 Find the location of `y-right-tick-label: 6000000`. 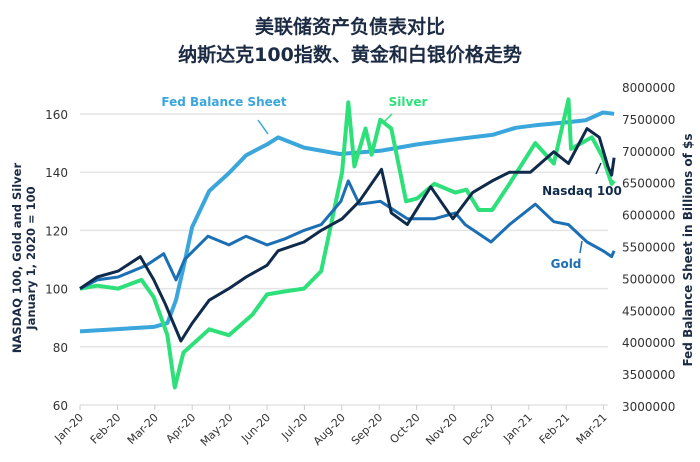

y-right-tick-label: 6000000 is located at coordinates (648, 216).